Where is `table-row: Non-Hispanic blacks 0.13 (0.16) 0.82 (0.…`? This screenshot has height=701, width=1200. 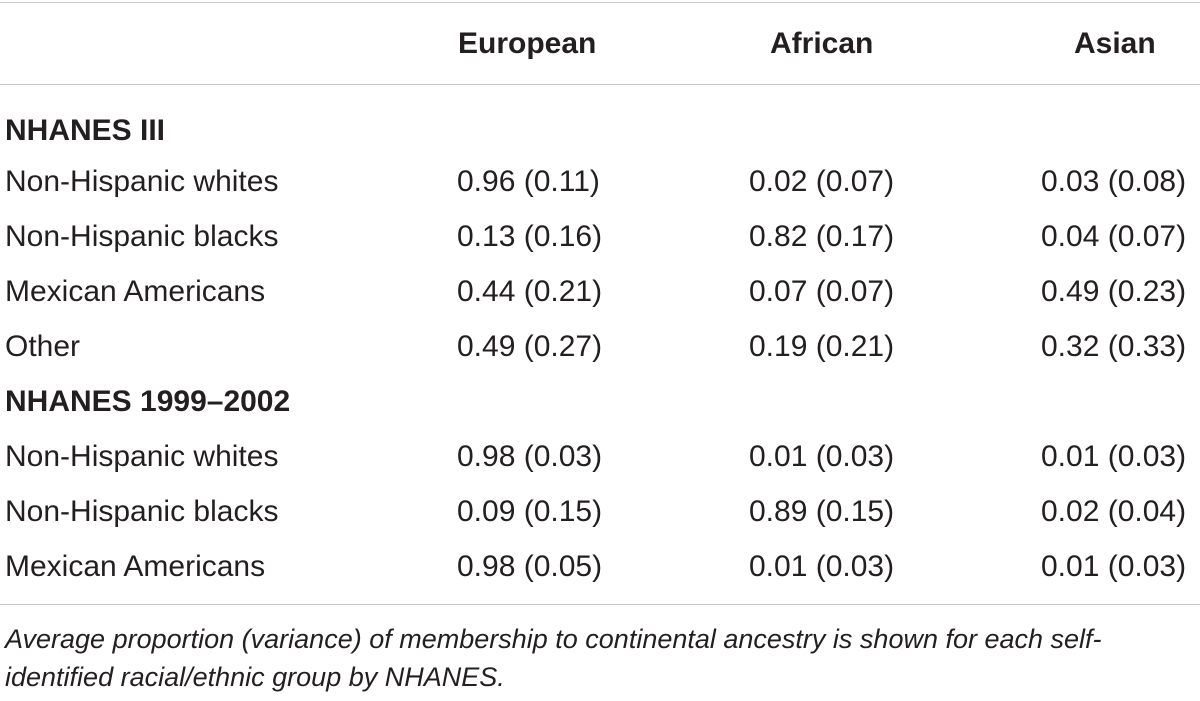 table-row: Non-Hispanic blacks 0.13 (0.16) 0.82 (0.… is located at coordinates (600, 236).